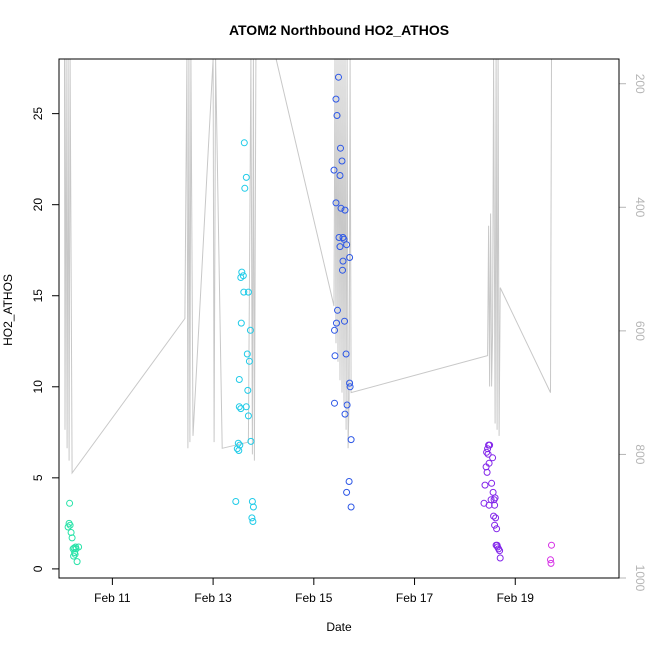 Image resolution: width=650 pixels, height=650 pixels. Describe the element at coordinates (640, 84) in the screenshot. I see `y2-tick-label: 200` at that location.